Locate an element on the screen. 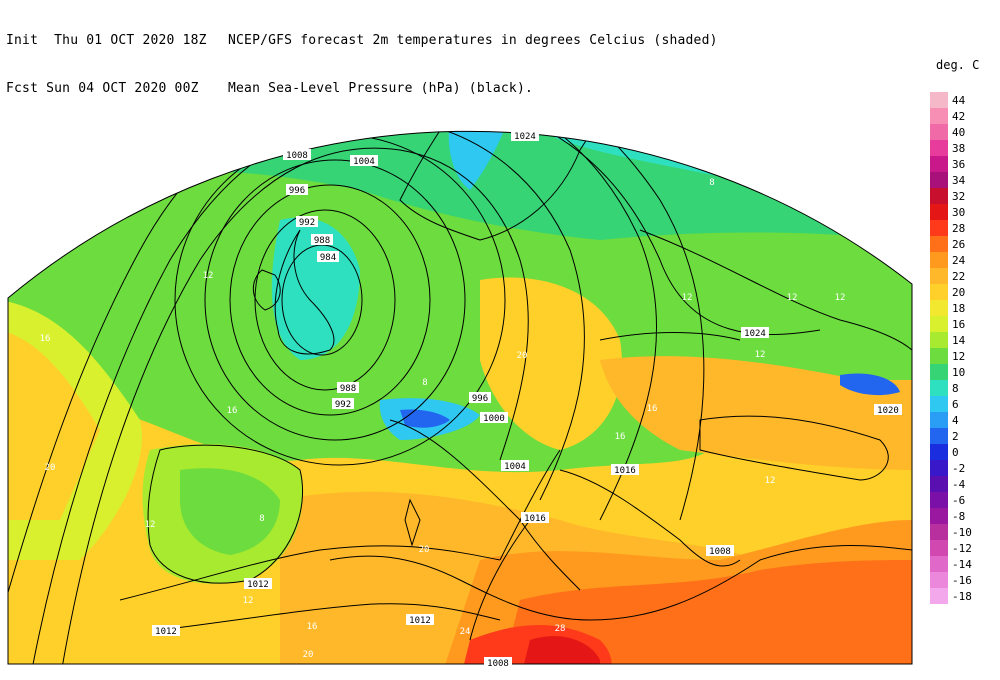  isobar-label: 1016 is located at coordinates (625, 471).